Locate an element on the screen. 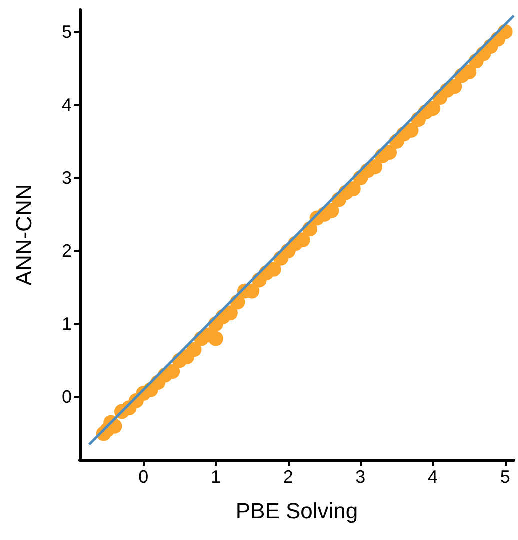 The width and height of the screenshot is (518, 540). y-tick-label: 4 is located at coordinates (67, 104).